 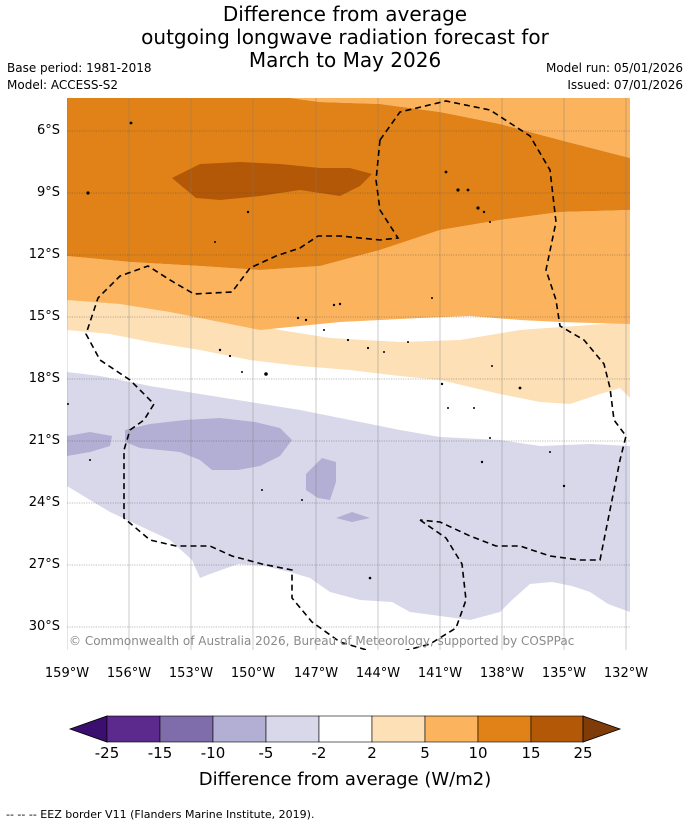 I want to click on lat-label-18s: 18°S, so click(x=44, y=378).